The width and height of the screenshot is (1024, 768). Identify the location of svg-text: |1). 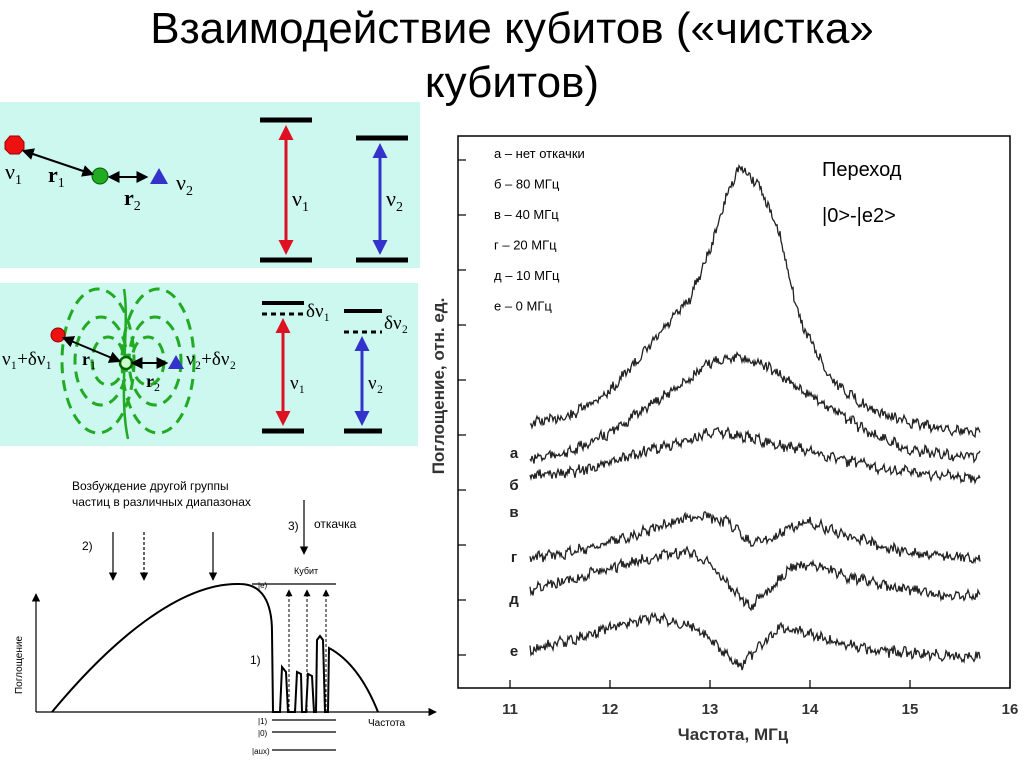
(263, 721).